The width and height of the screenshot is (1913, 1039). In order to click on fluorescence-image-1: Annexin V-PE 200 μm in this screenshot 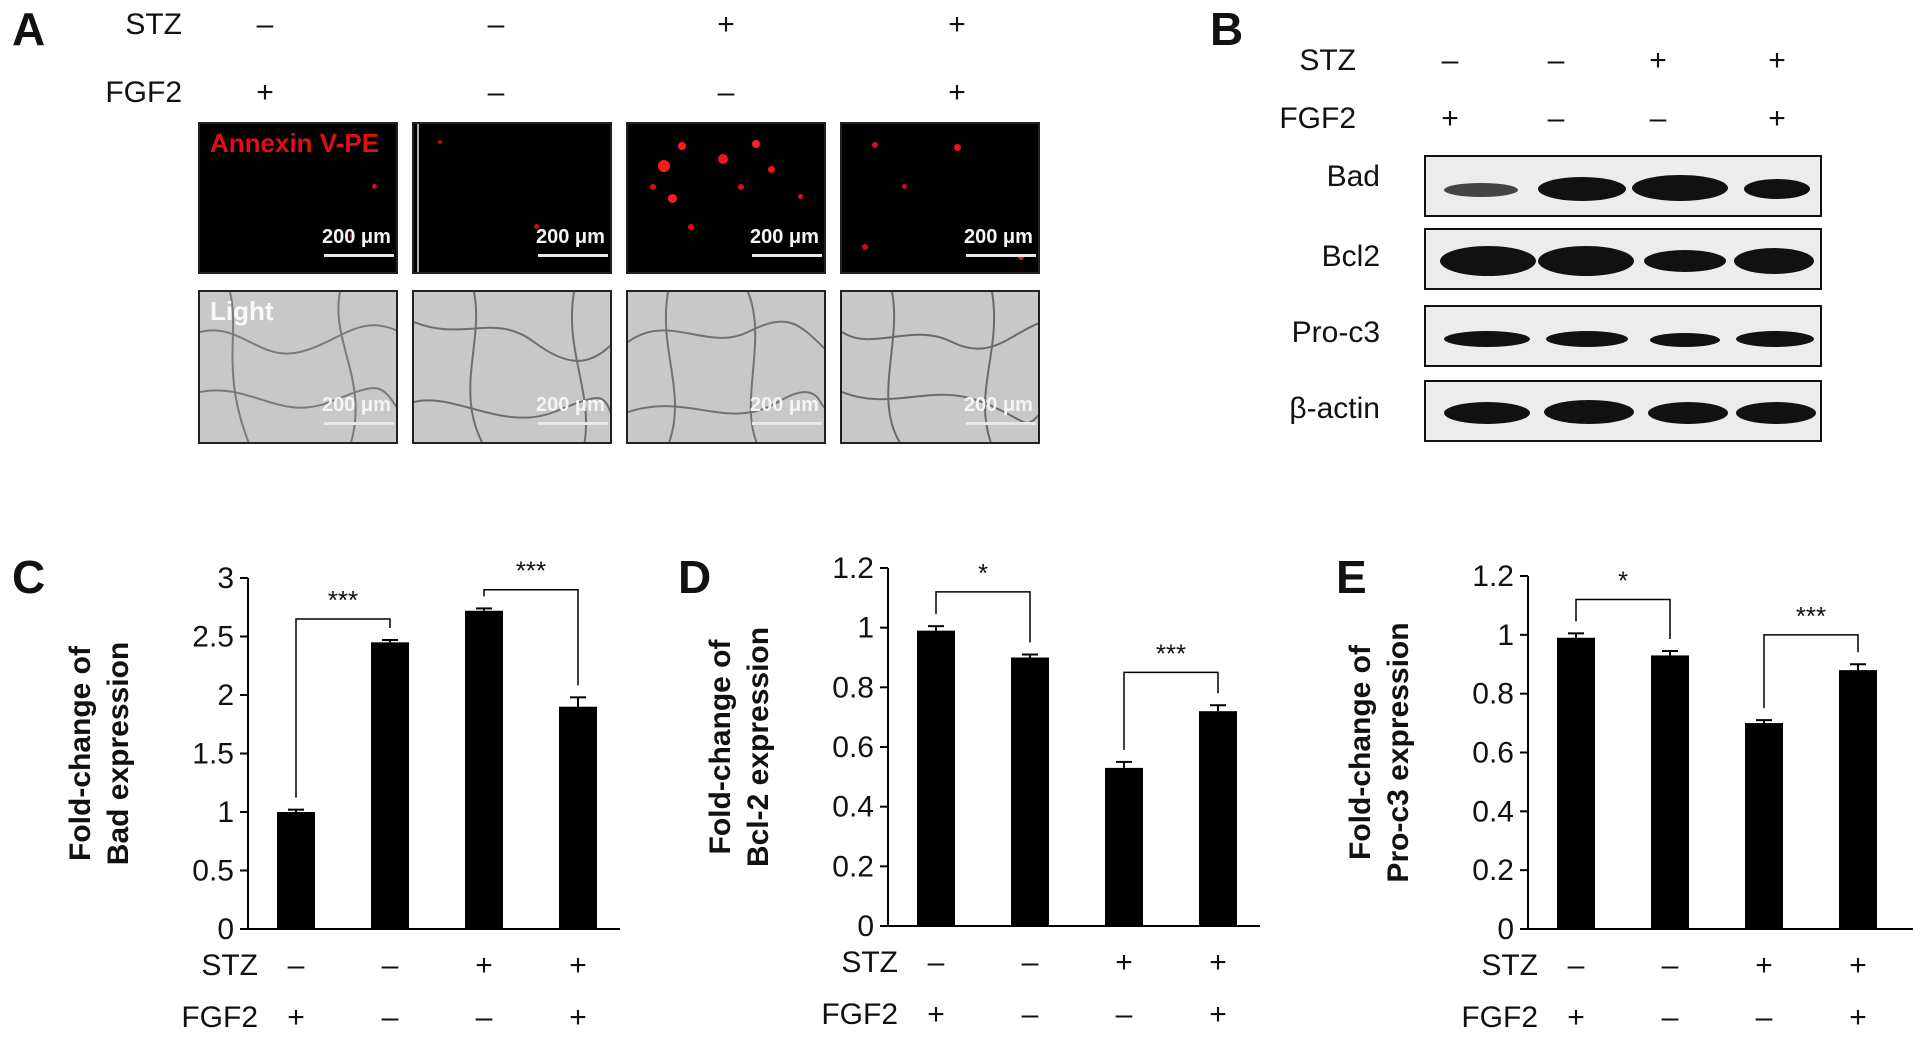, I will do `click(298, 198)`.